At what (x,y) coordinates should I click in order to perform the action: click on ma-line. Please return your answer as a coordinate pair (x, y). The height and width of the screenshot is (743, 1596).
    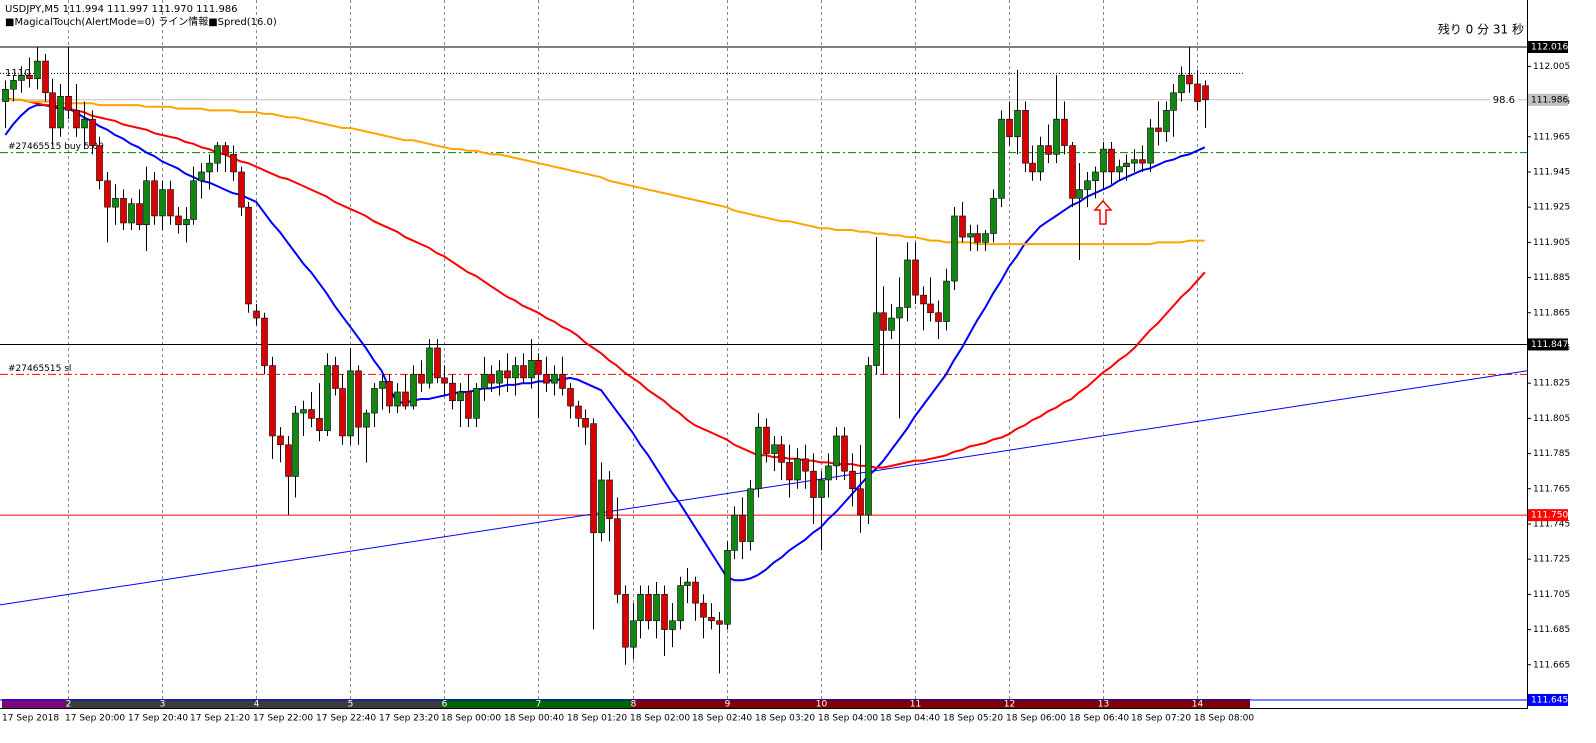
    Looking at the image, I should click on (605, 172).